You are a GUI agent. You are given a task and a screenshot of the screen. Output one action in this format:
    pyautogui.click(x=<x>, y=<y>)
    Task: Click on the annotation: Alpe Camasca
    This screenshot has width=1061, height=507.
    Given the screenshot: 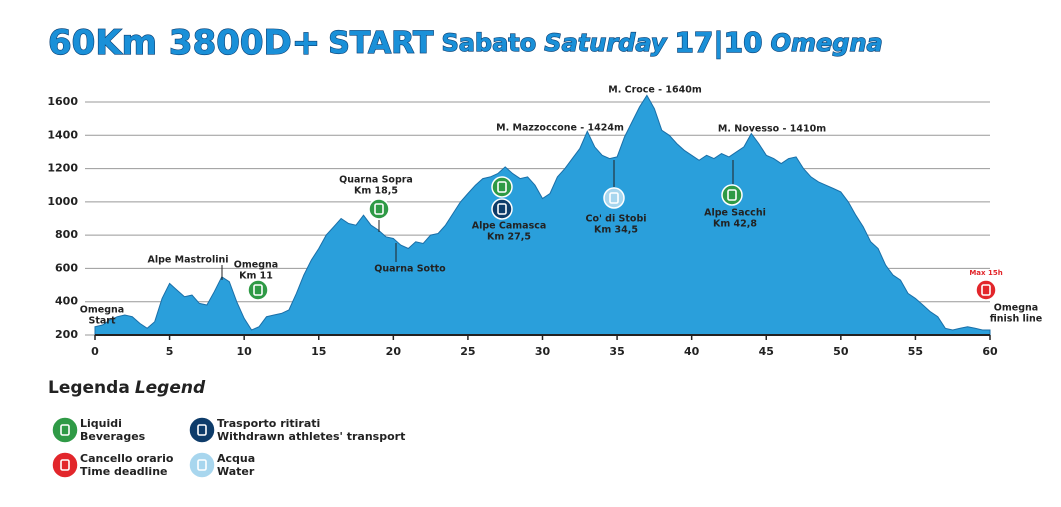 What is the action you would take?
    pyautogui.click(x=509, y=226)
    